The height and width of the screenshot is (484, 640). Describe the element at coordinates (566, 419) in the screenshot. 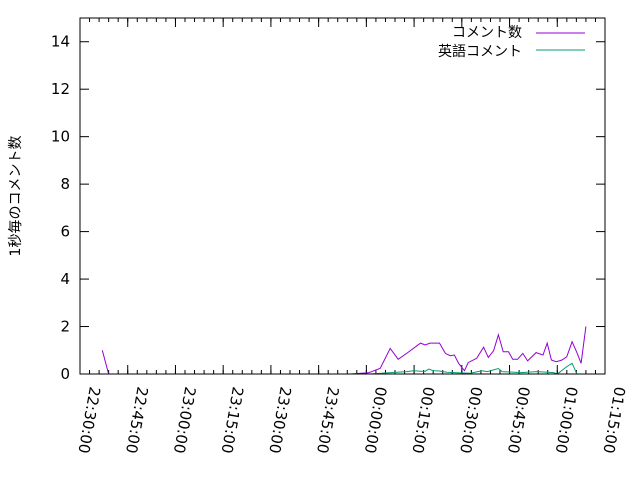

I see `x-tick-label: 01:00:00` at that location.